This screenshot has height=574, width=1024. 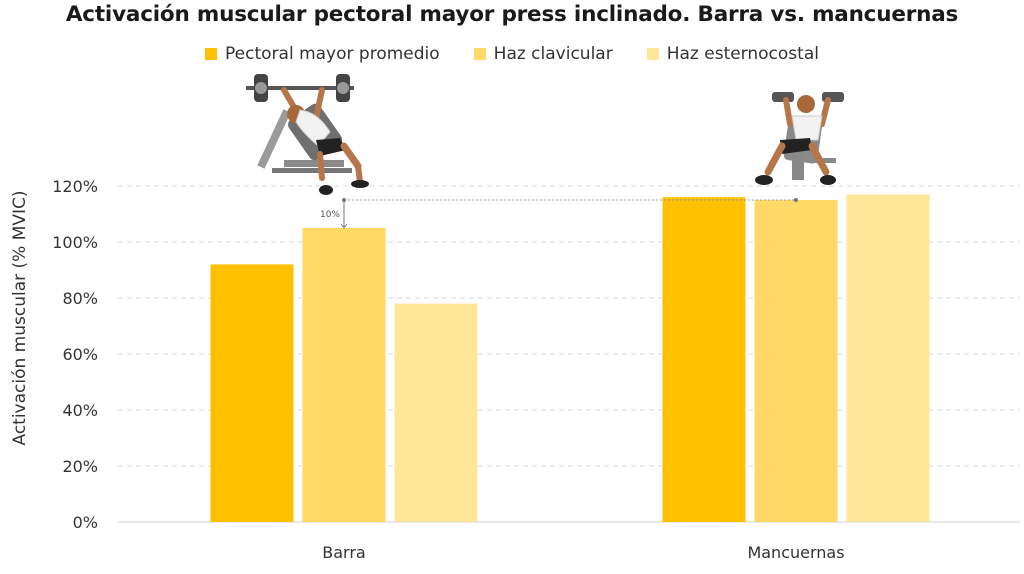 What do you see at coordinates (559, 213) in the screenshot?
I see `difference-annotation: 10%` at bounding box center [559, 213].